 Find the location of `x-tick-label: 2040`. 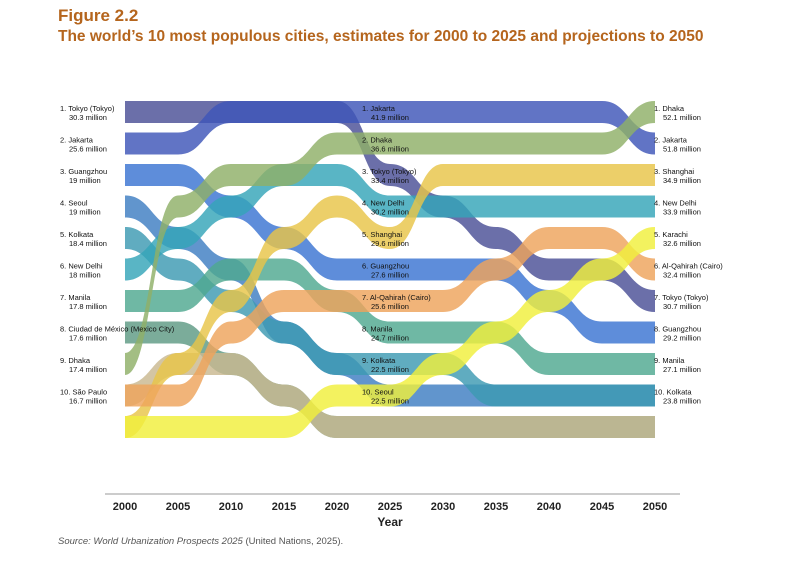

x-tick-label: 2040 is located at coordinates (549, 507).